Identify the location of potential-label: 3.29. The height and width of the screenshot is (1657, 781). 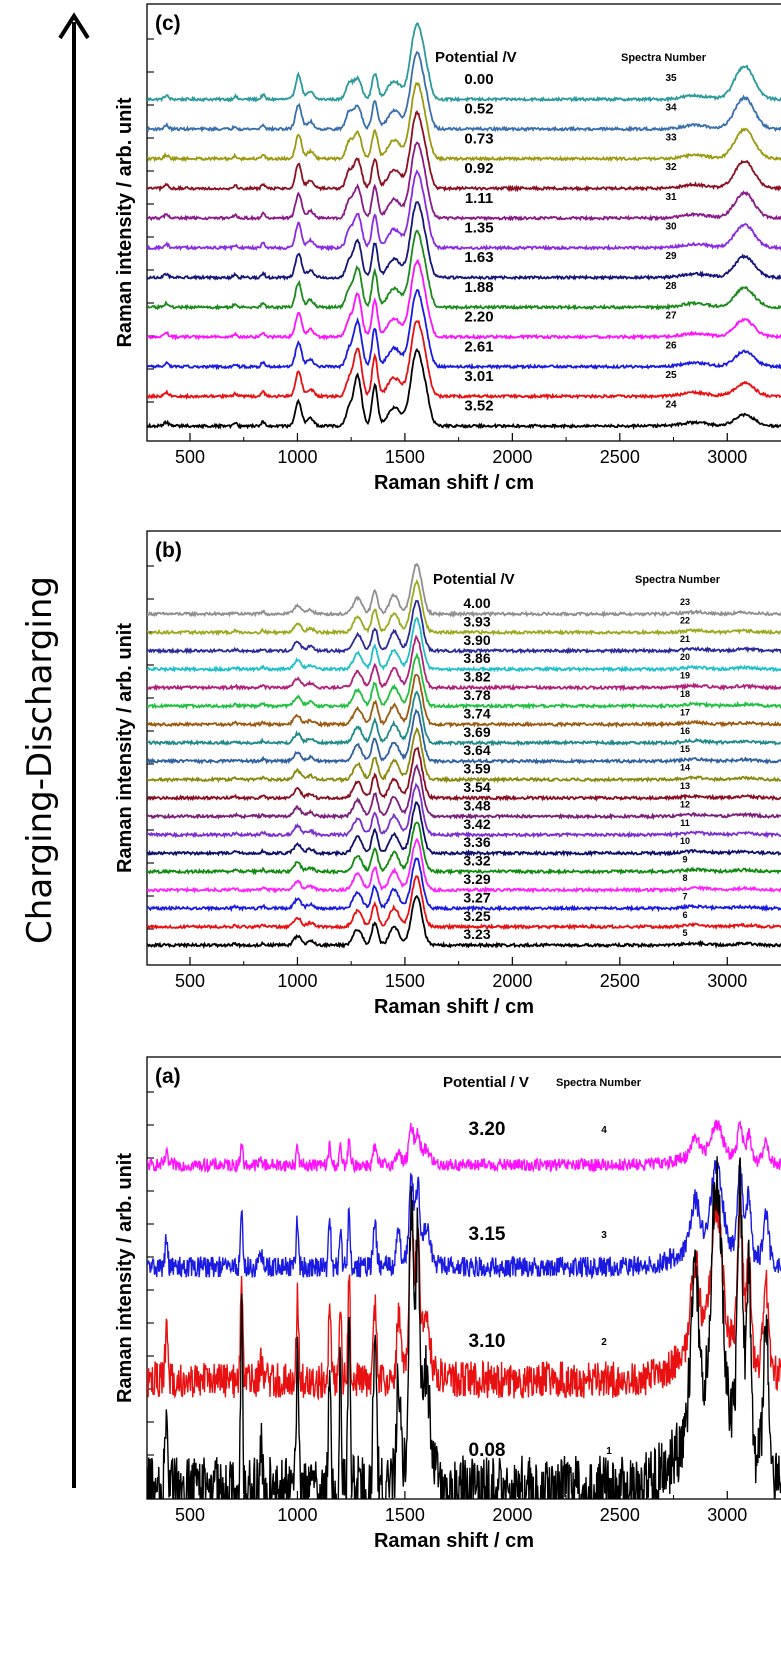
(476, 879).